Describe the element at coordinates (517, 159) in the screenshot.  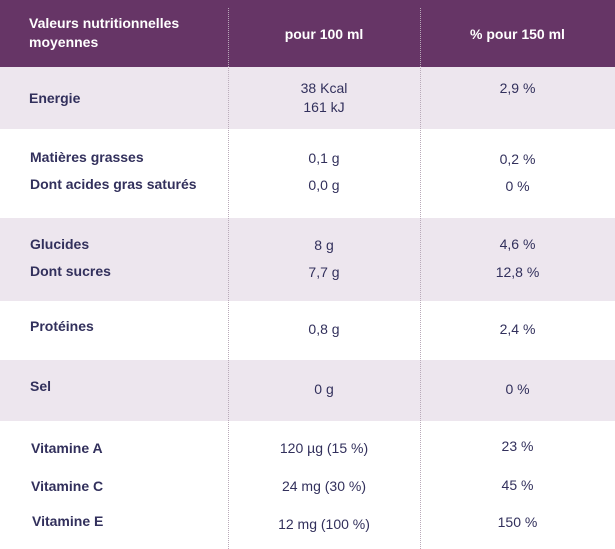
I see `value-matieres-grasses-percent: 0,2 %` at that location.